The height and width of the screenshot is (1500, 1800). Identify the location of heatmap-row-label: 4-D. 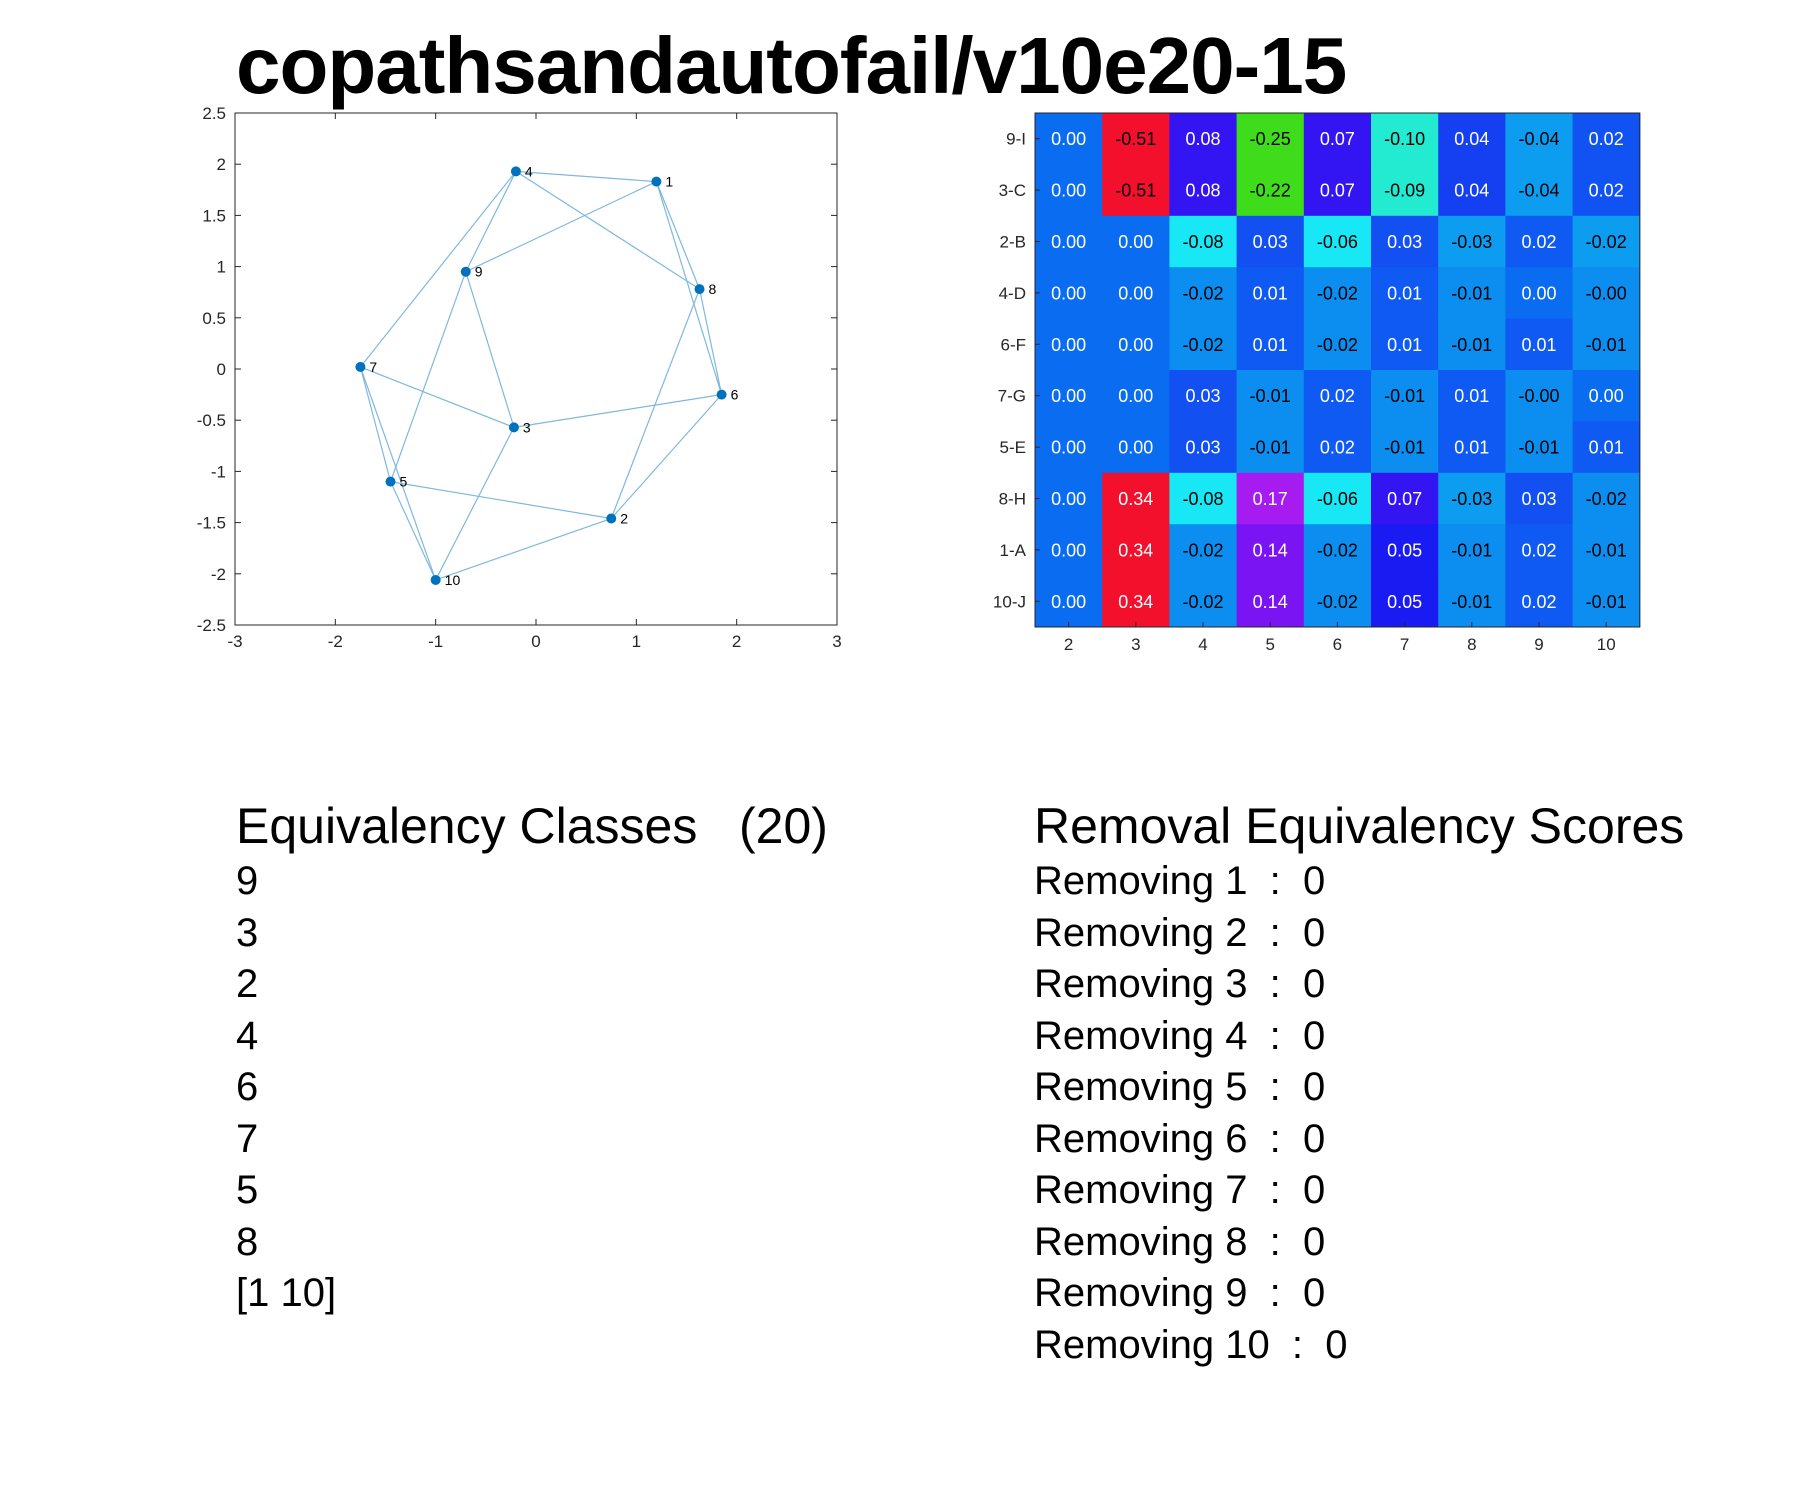
(1012, 293).